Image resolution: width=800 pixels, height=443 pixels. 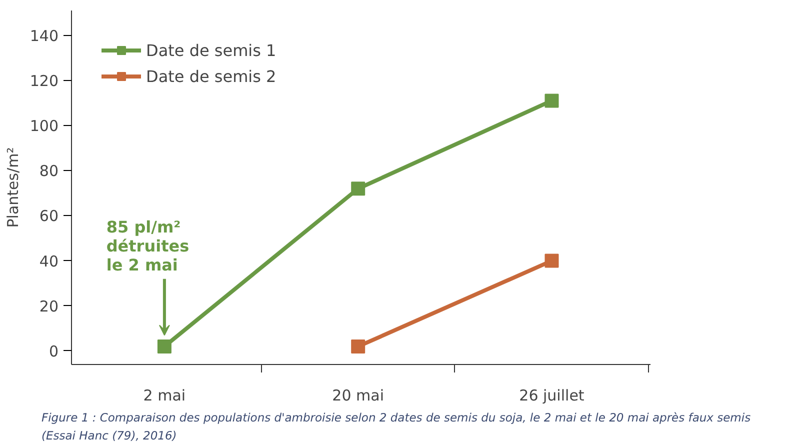 I want to click on y-tick-label: 20, so click(x=49, y=306).